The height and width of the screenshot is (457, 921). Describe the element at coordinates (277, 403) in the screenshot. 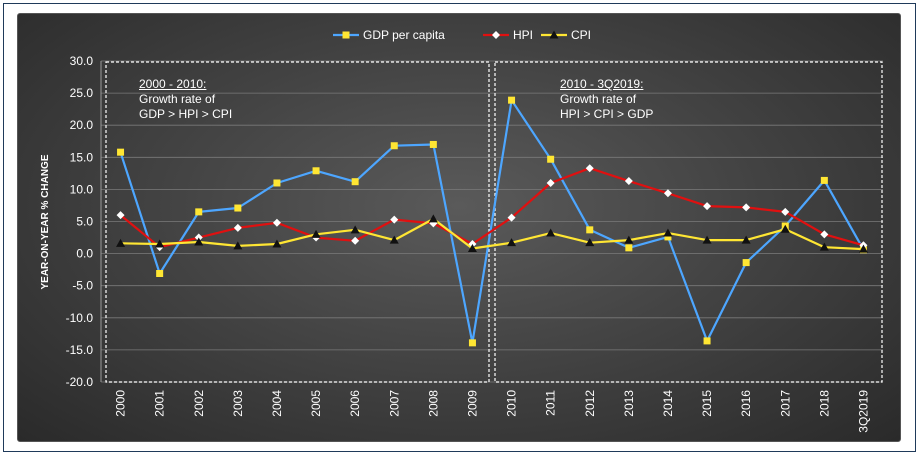

I see `x-tick-label: 2004` at that location.